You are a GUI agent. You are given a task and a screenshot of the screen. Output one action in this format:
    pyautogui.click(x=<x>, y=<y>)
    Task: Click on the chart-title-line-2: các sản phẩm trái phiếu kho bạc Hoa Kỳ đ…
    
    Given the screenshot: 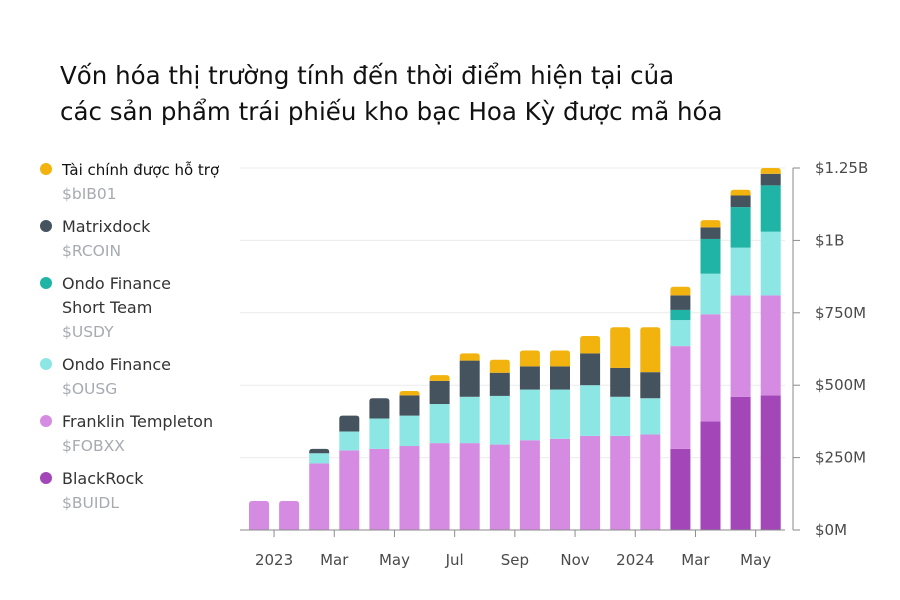 What is the action you would take?
    pyautogui.click(x=391, y=111)
    